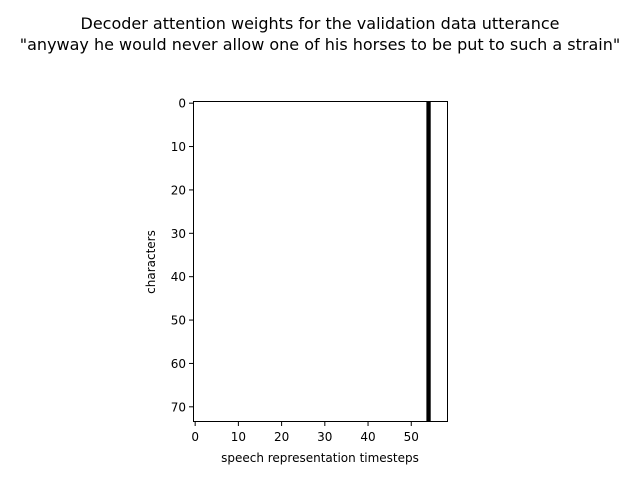 This screenshot has width=640, height=480. I want to click on y-tick-label: 40, so click(178, 277).